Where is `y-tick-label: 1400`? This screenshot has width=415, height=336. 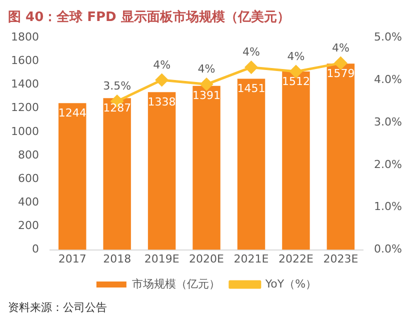 y-tick-label: 1400 is located at coordinates (24, 84).